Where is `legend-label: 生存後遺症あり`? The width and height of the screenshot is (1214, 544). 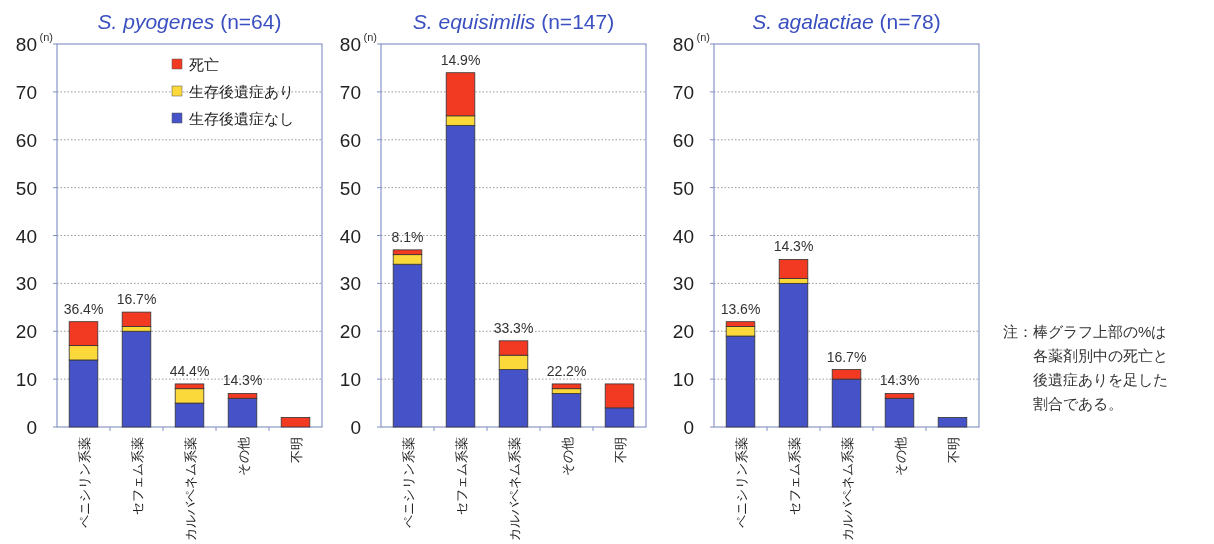
legend-label: 生存後遺症あり is located at coordinates (241, 91).